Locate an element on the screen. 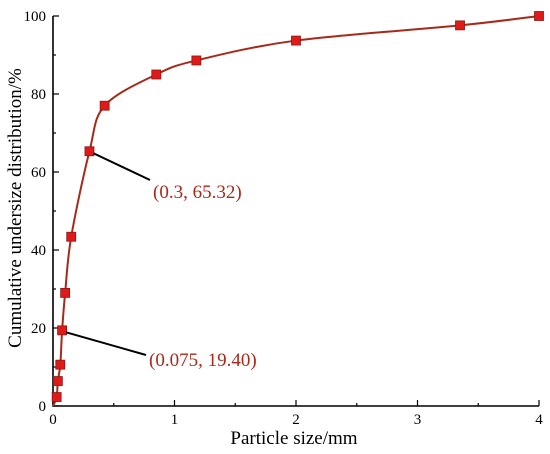 This screenshot has width=550, height=454. y-tick-label: 40 is located at coordinates (38, 251).